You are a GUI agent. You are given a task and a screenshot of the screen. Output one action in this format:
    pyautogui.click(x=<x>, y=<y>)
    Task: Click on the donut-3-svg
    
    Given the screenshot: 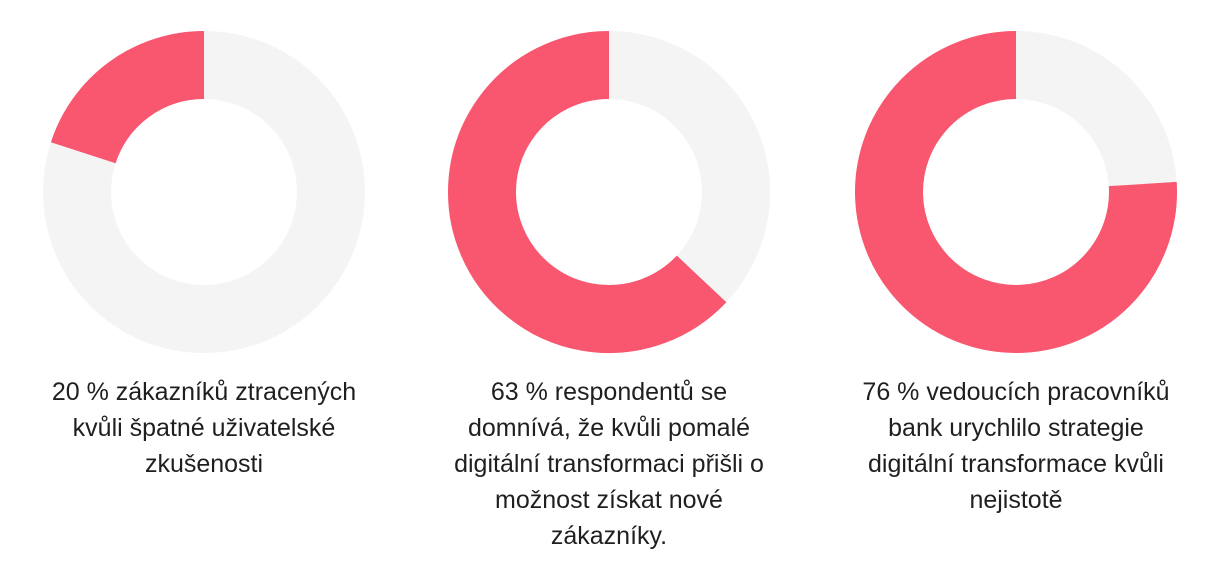 What is the action you would take?
    pyautogui.click(x=1016, y=192)
    